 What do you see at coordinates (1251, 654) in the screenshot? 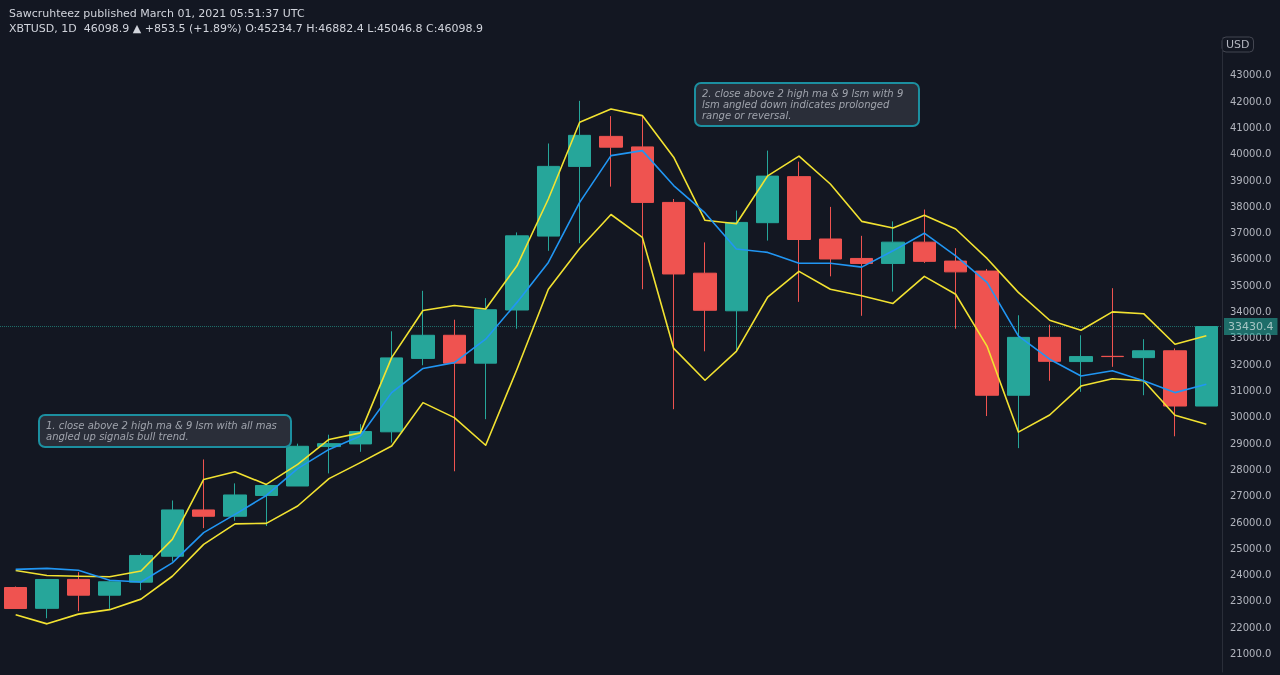
I see `y-tick-label: 21000.0` at bounding box center [1251, 654].